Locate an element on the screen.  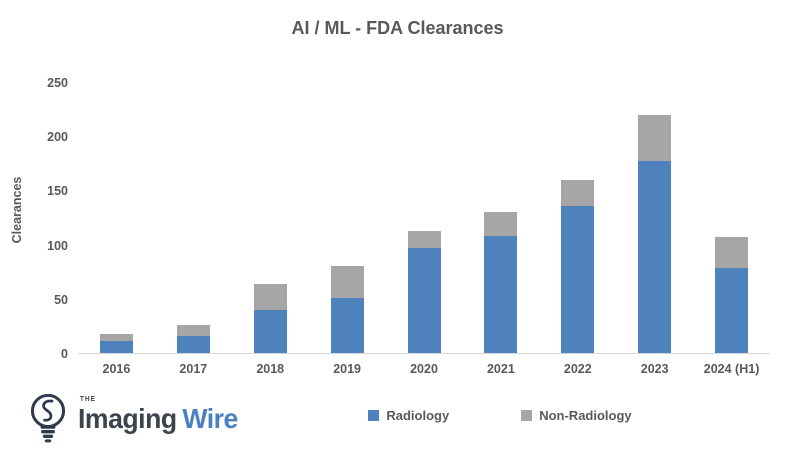
legend-item-non-radiology: Non-Radiology is located at coordinates (576, 415).